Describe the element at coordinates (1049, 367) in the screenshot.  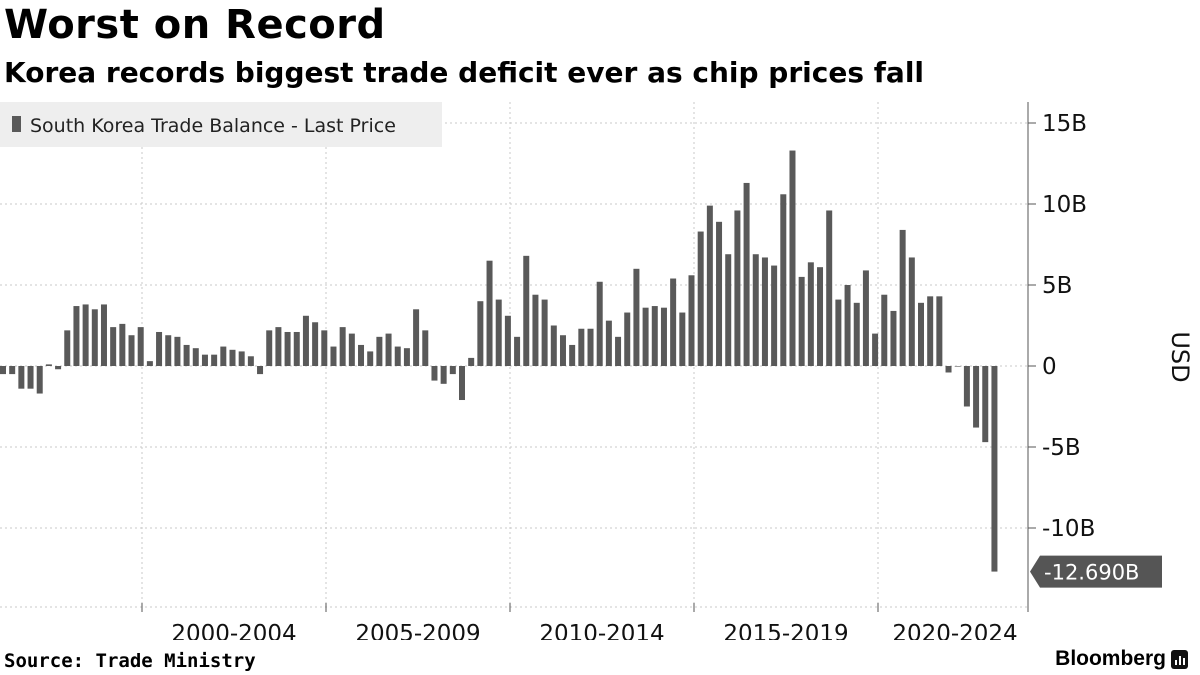
I see `y-tick-label: 0` at that location.